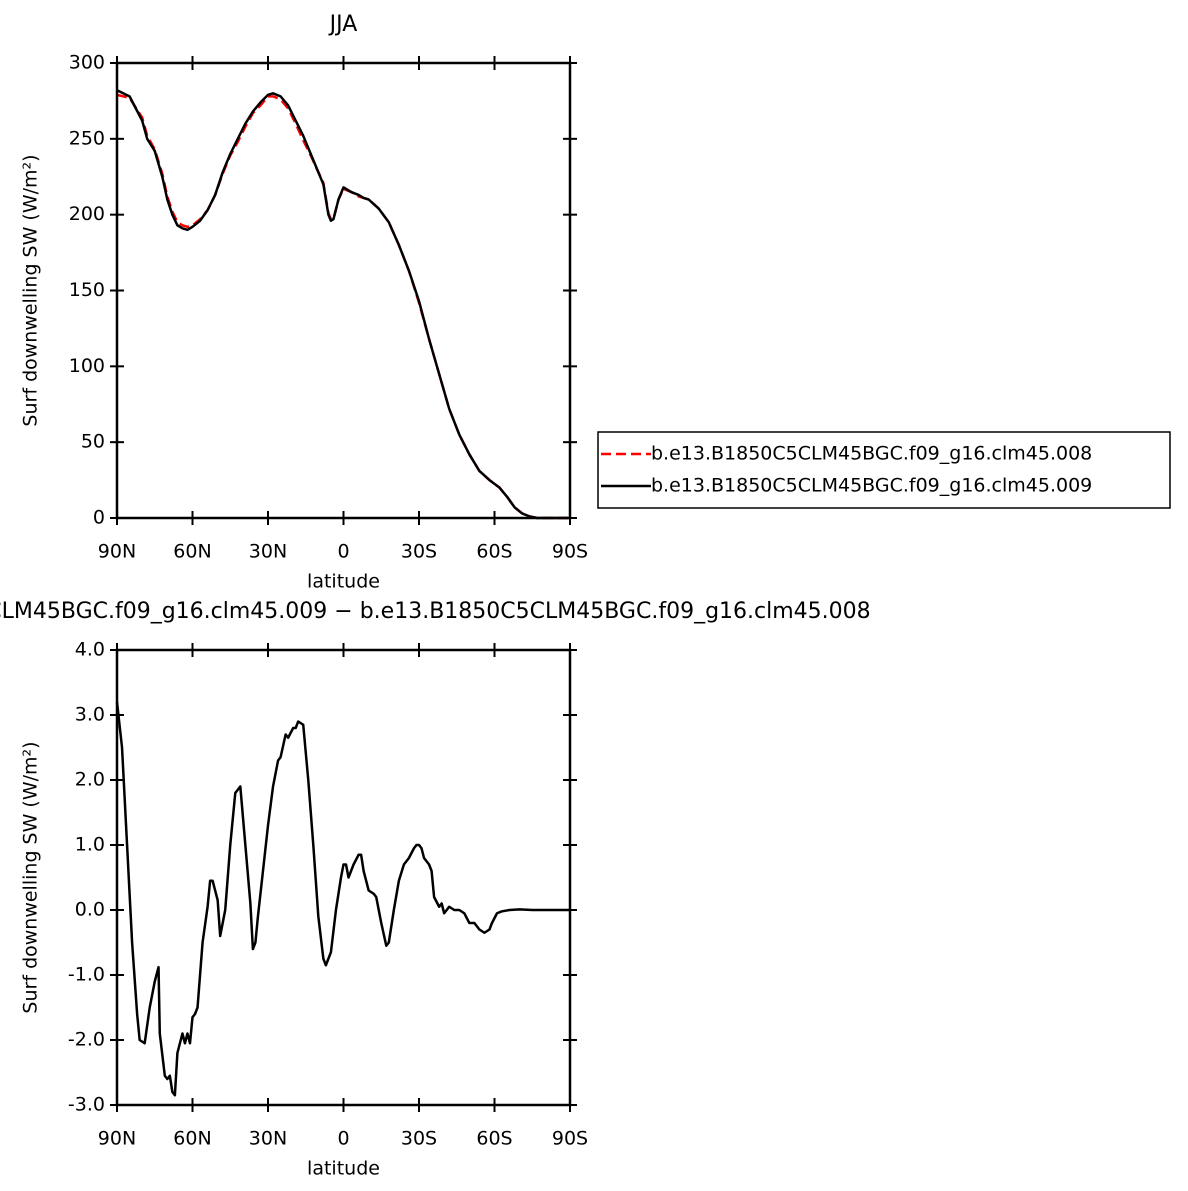 The height and width of the screenshot is (1191, 1188). Describe the element at coordinates (90, 910) in the screenshot. I see `y-tick-label: 0.0` at that location.